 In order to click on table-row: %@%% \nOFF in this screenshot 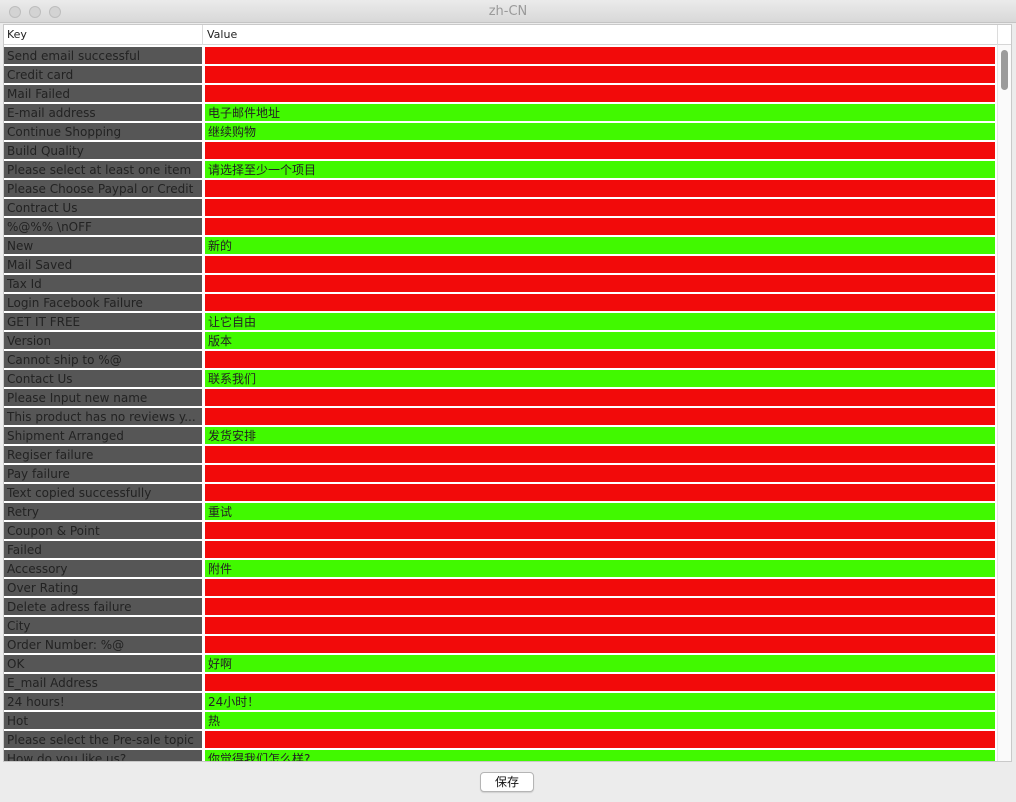, I will do `click(500, 227)`.